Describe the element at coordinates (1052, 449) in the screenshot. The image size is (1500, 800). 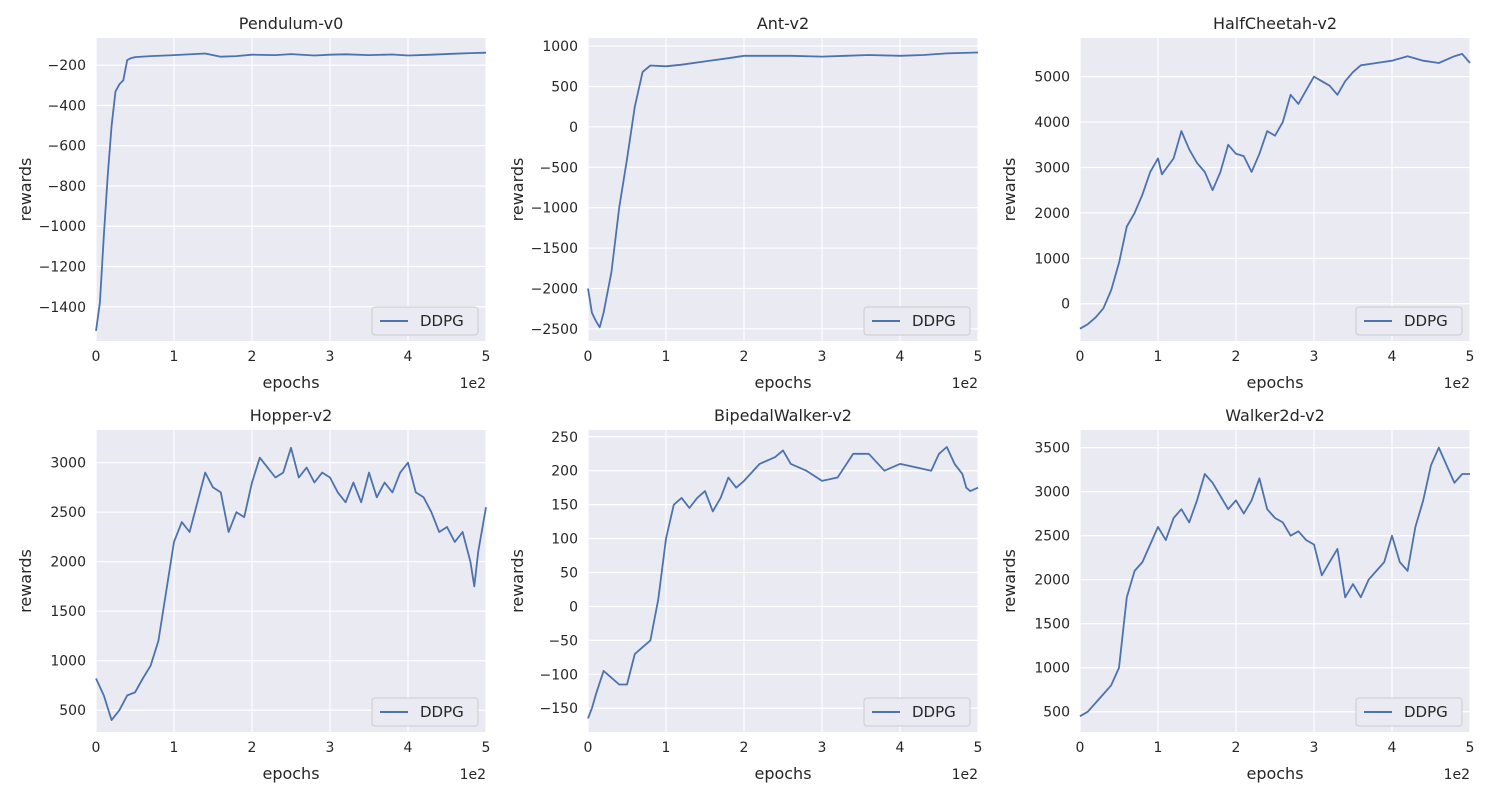
I see `y-tick-label: 3500` at that location.